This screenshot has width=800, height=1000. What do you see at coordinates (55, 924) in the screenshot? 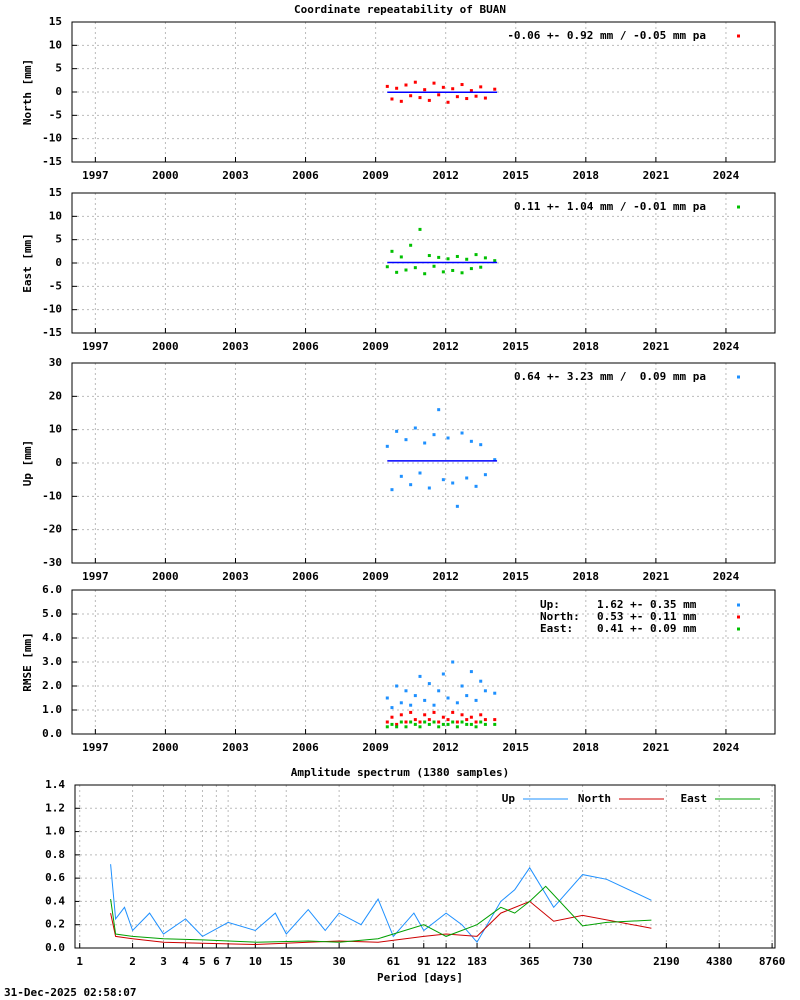
I see `y-tick-label: 0.2` at bounding box center [55, 924].